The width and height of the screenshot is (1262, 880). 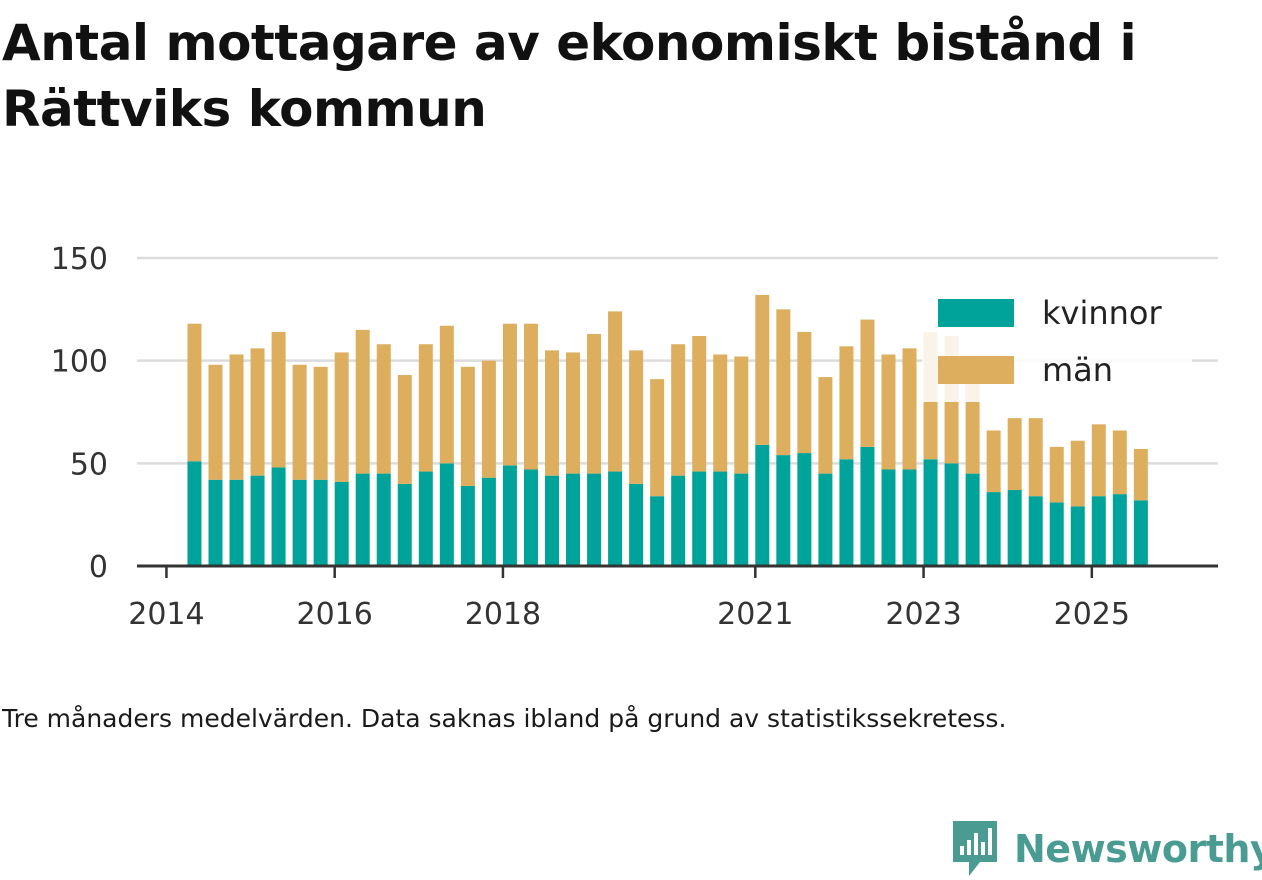 I want to click on y-tick-label-50: 50, so click(x=89, y=464).